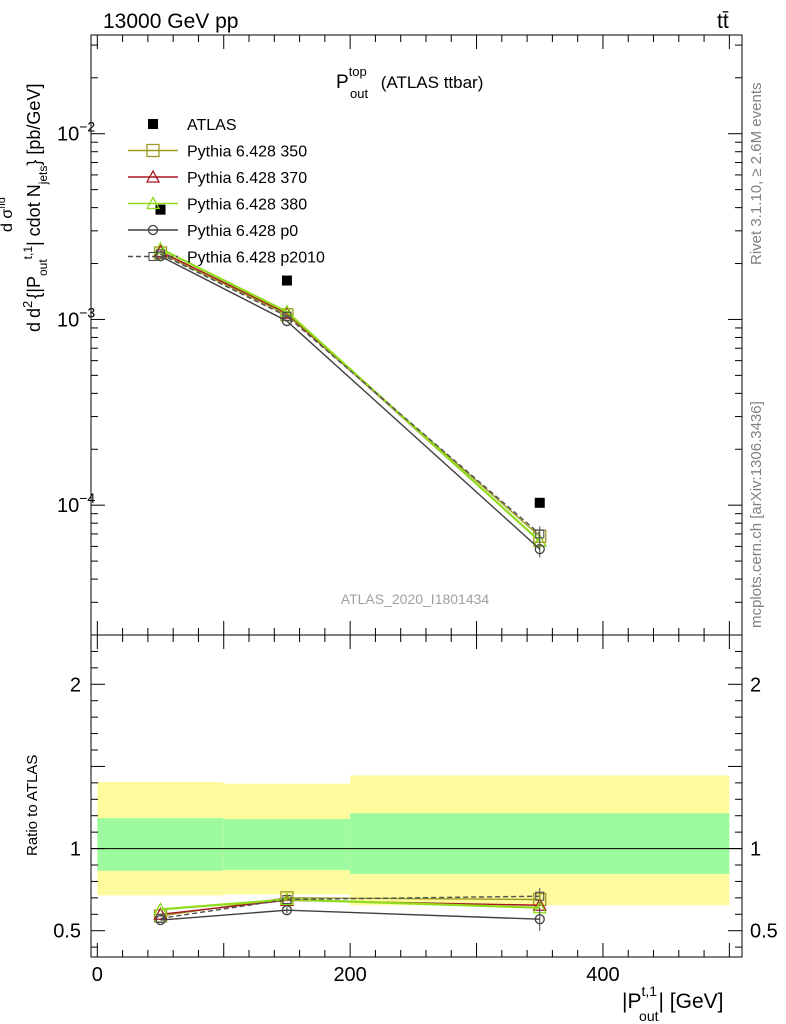 The image size is (786, 1024). I want to click on legend-label-p0: Pythia 6.428 p0, so click(242, 231).